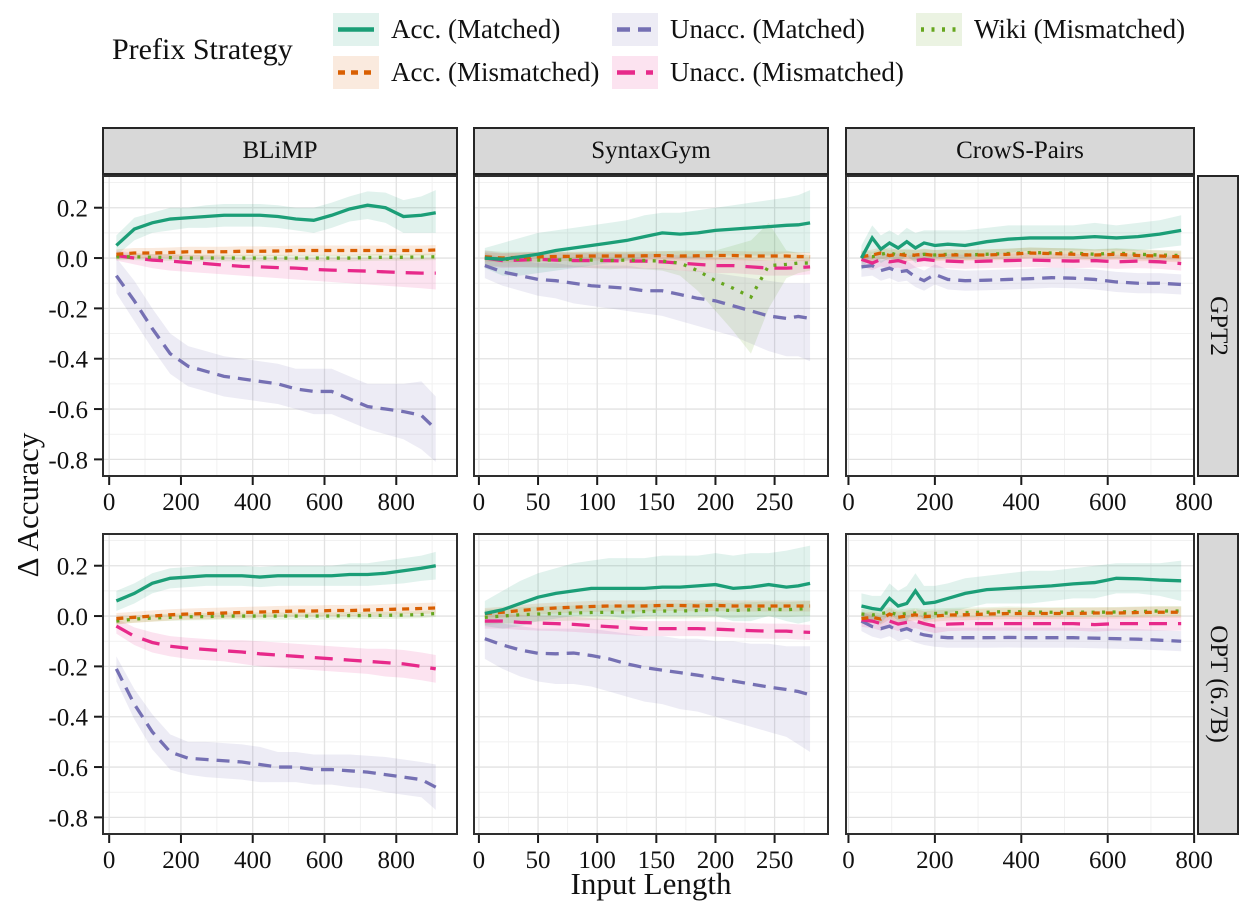 The width and height of the screenshot is (1241, 909). What do you see at coordinates (356, 72) in the screenshot?
I see `legend-key-acc-mismatched-icon` at bounding box center [356, 72].